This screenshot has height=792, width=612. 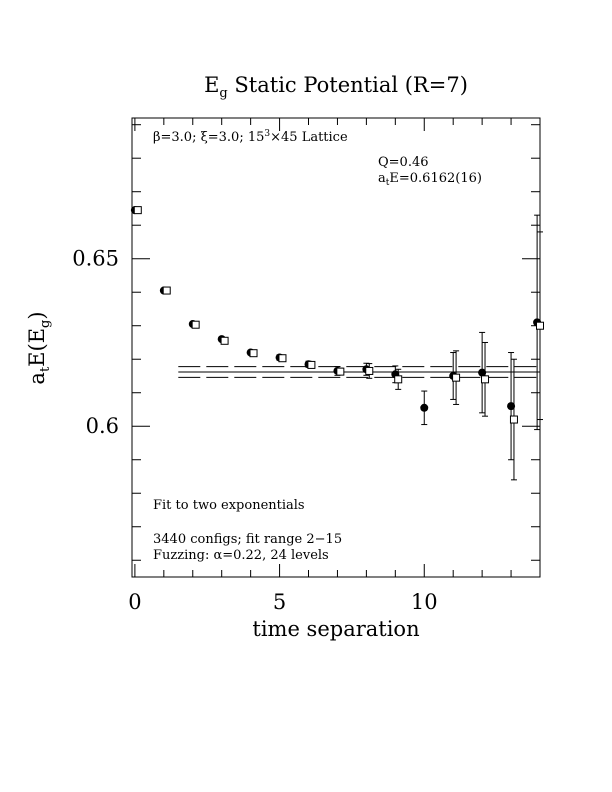 What do you see at coordinates (241, 555) in the screenshot?
I see `fit-annotation-line3: Fuzzing: α=0.22, 24 levels` at bounding box center [241, 555].